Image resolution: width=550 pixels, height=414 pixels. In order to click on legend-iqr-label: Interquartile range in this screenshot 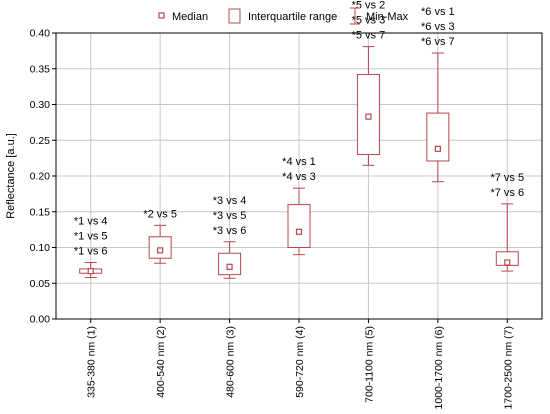, I will do `click(292, 17)`.